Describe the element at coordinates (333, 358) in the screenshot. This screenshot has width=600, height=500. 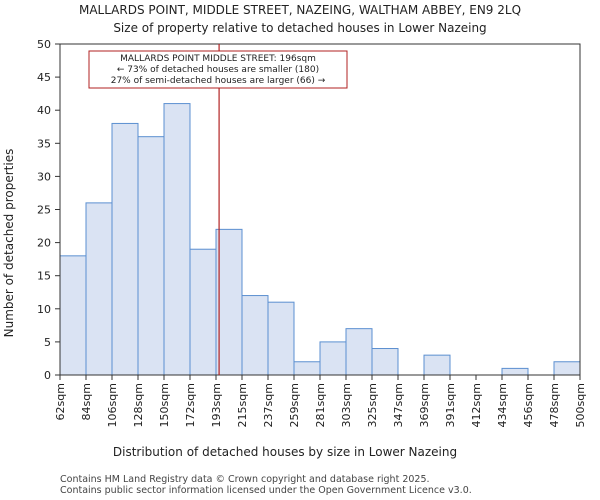
I see `bar-281sqm` at that location.